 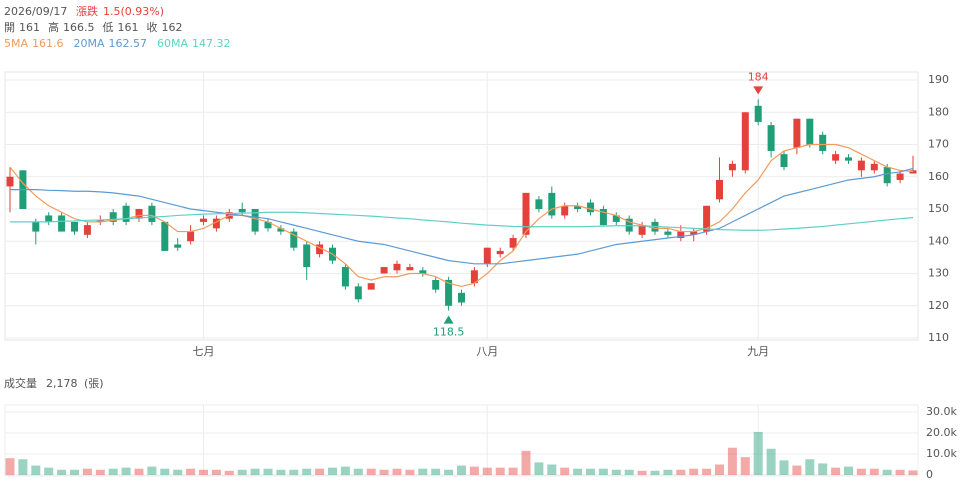 I want to click on ohlc-label: 開, so click(x=9, y=27).